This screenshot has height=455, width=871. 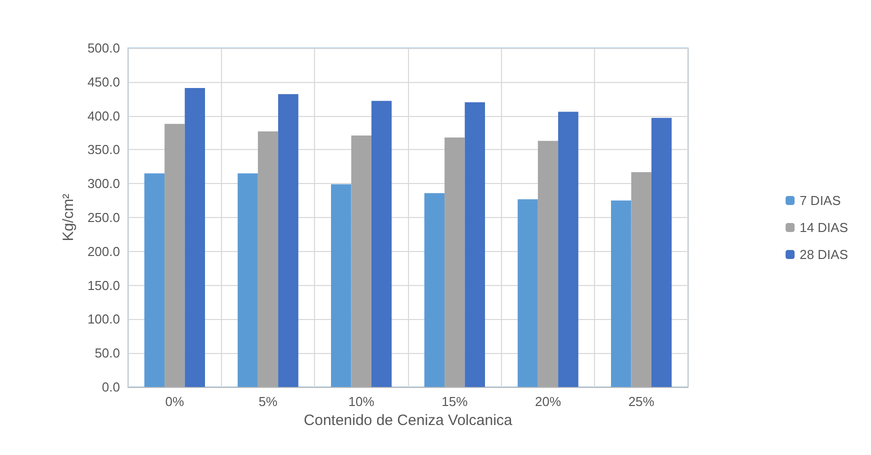 What do you see at coordinates (103, 116) in the screenshot?
I see `y-tick-label: 400.0` at bounding box center [103, 116].